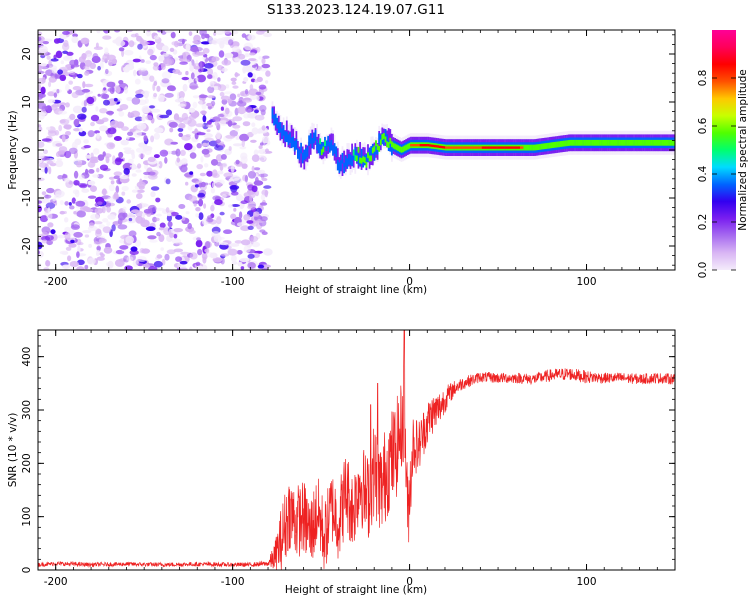 Image resolution: width=750 pixels, height=600 pixels. Describe the element at coordinates (27, 463) in the screenshot. I see `y-tick-label: 200` at that location.